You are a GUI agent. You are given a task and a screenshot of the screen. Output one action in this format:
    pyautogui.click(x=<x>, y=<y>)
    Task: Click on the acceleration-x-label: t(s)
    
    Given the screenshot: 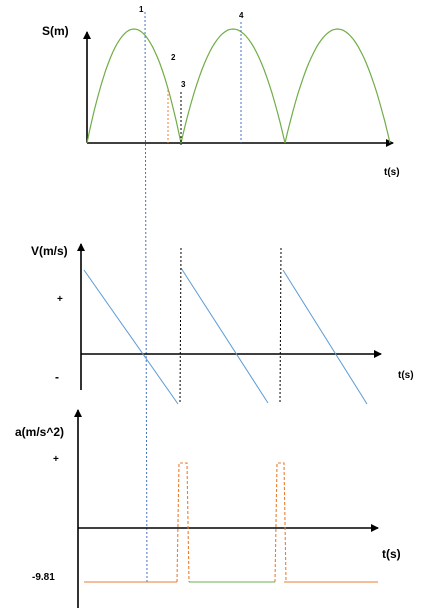 What is the action you would take?
    pyautogui.click(x=391, y=554)
    